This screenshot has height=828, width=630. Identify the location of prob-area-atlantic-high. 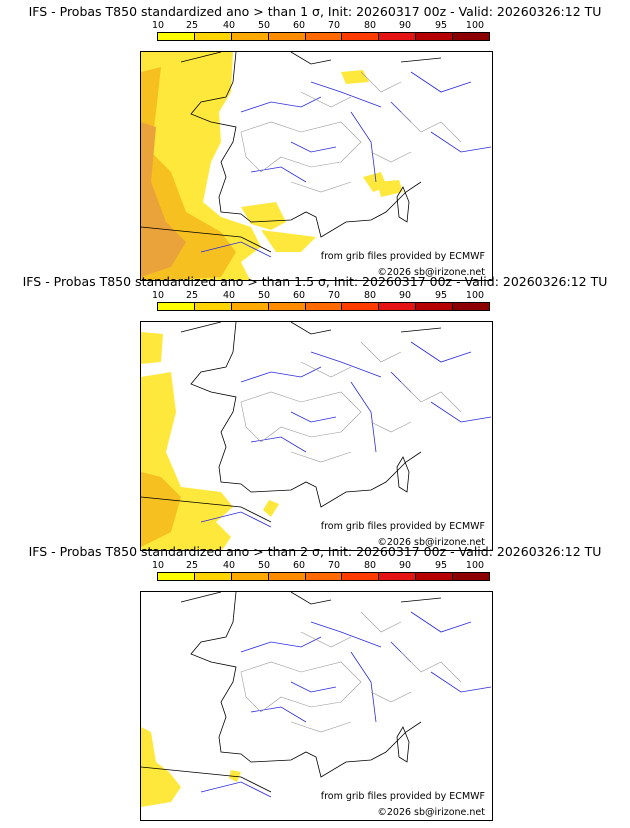
(163, 199).